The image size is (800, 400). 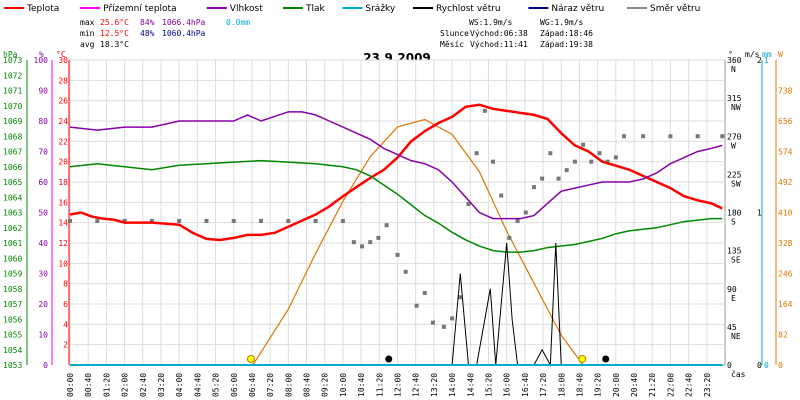 What do you see at coordinates (184, 33) in the screenshot?
I see `stat-min-press: 1060.4hPa` at bounding box center [184, 33].